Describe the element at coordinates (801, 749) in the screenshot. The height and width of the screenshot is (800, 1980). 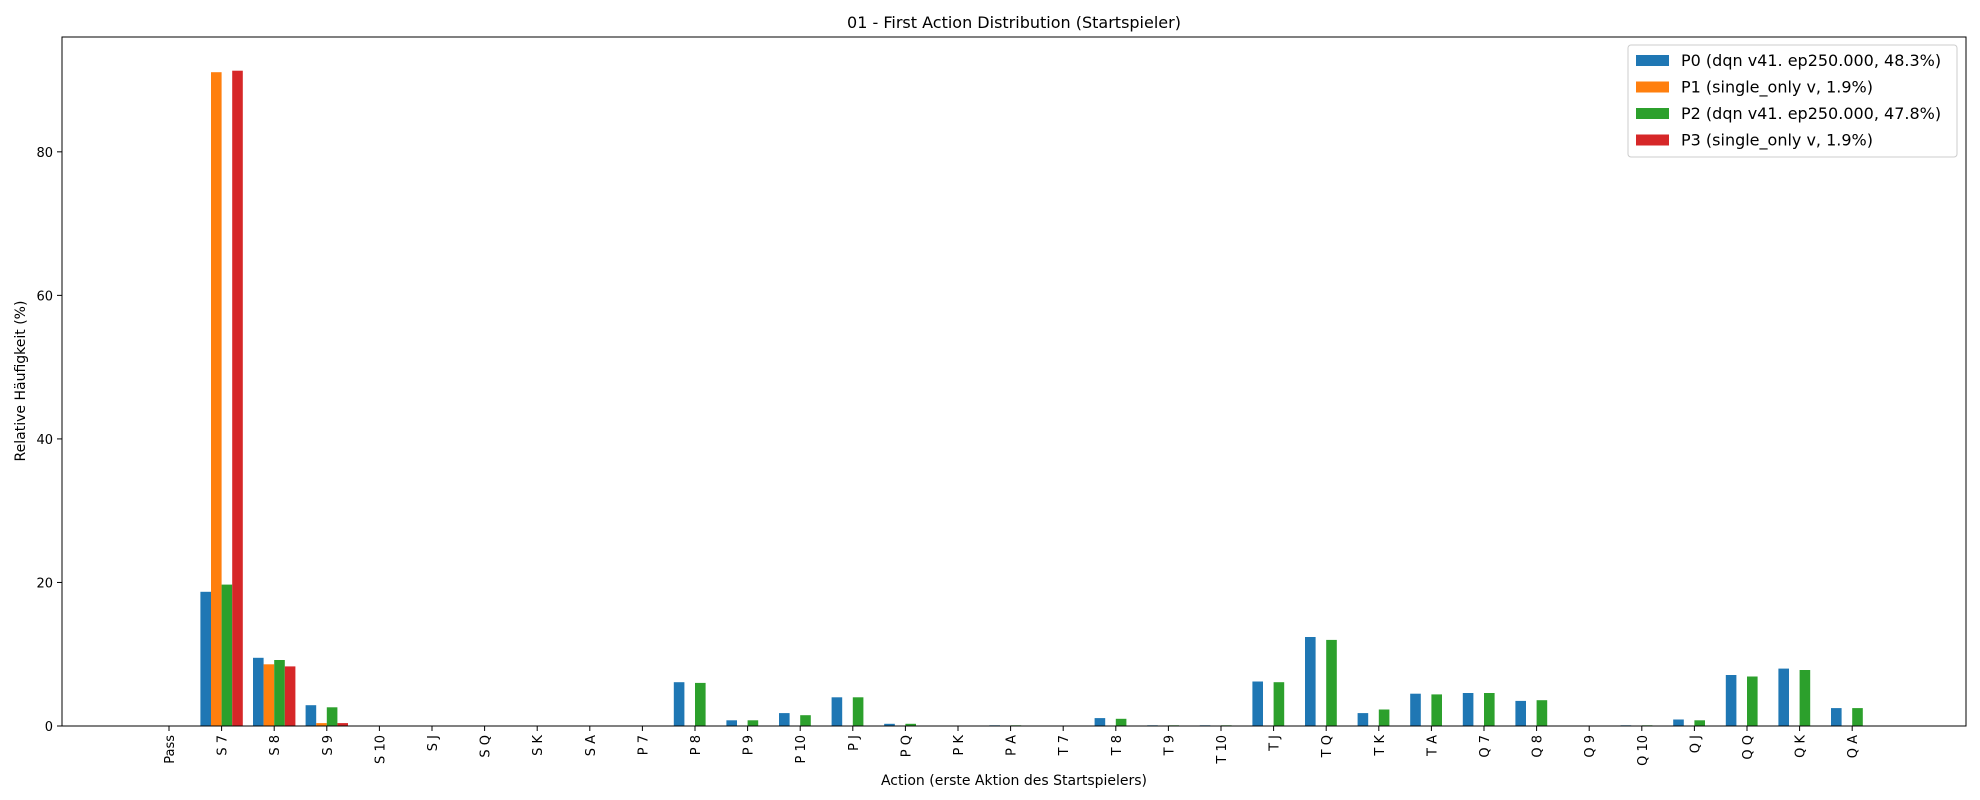
I see `x-tick-label: P 10` at that location.